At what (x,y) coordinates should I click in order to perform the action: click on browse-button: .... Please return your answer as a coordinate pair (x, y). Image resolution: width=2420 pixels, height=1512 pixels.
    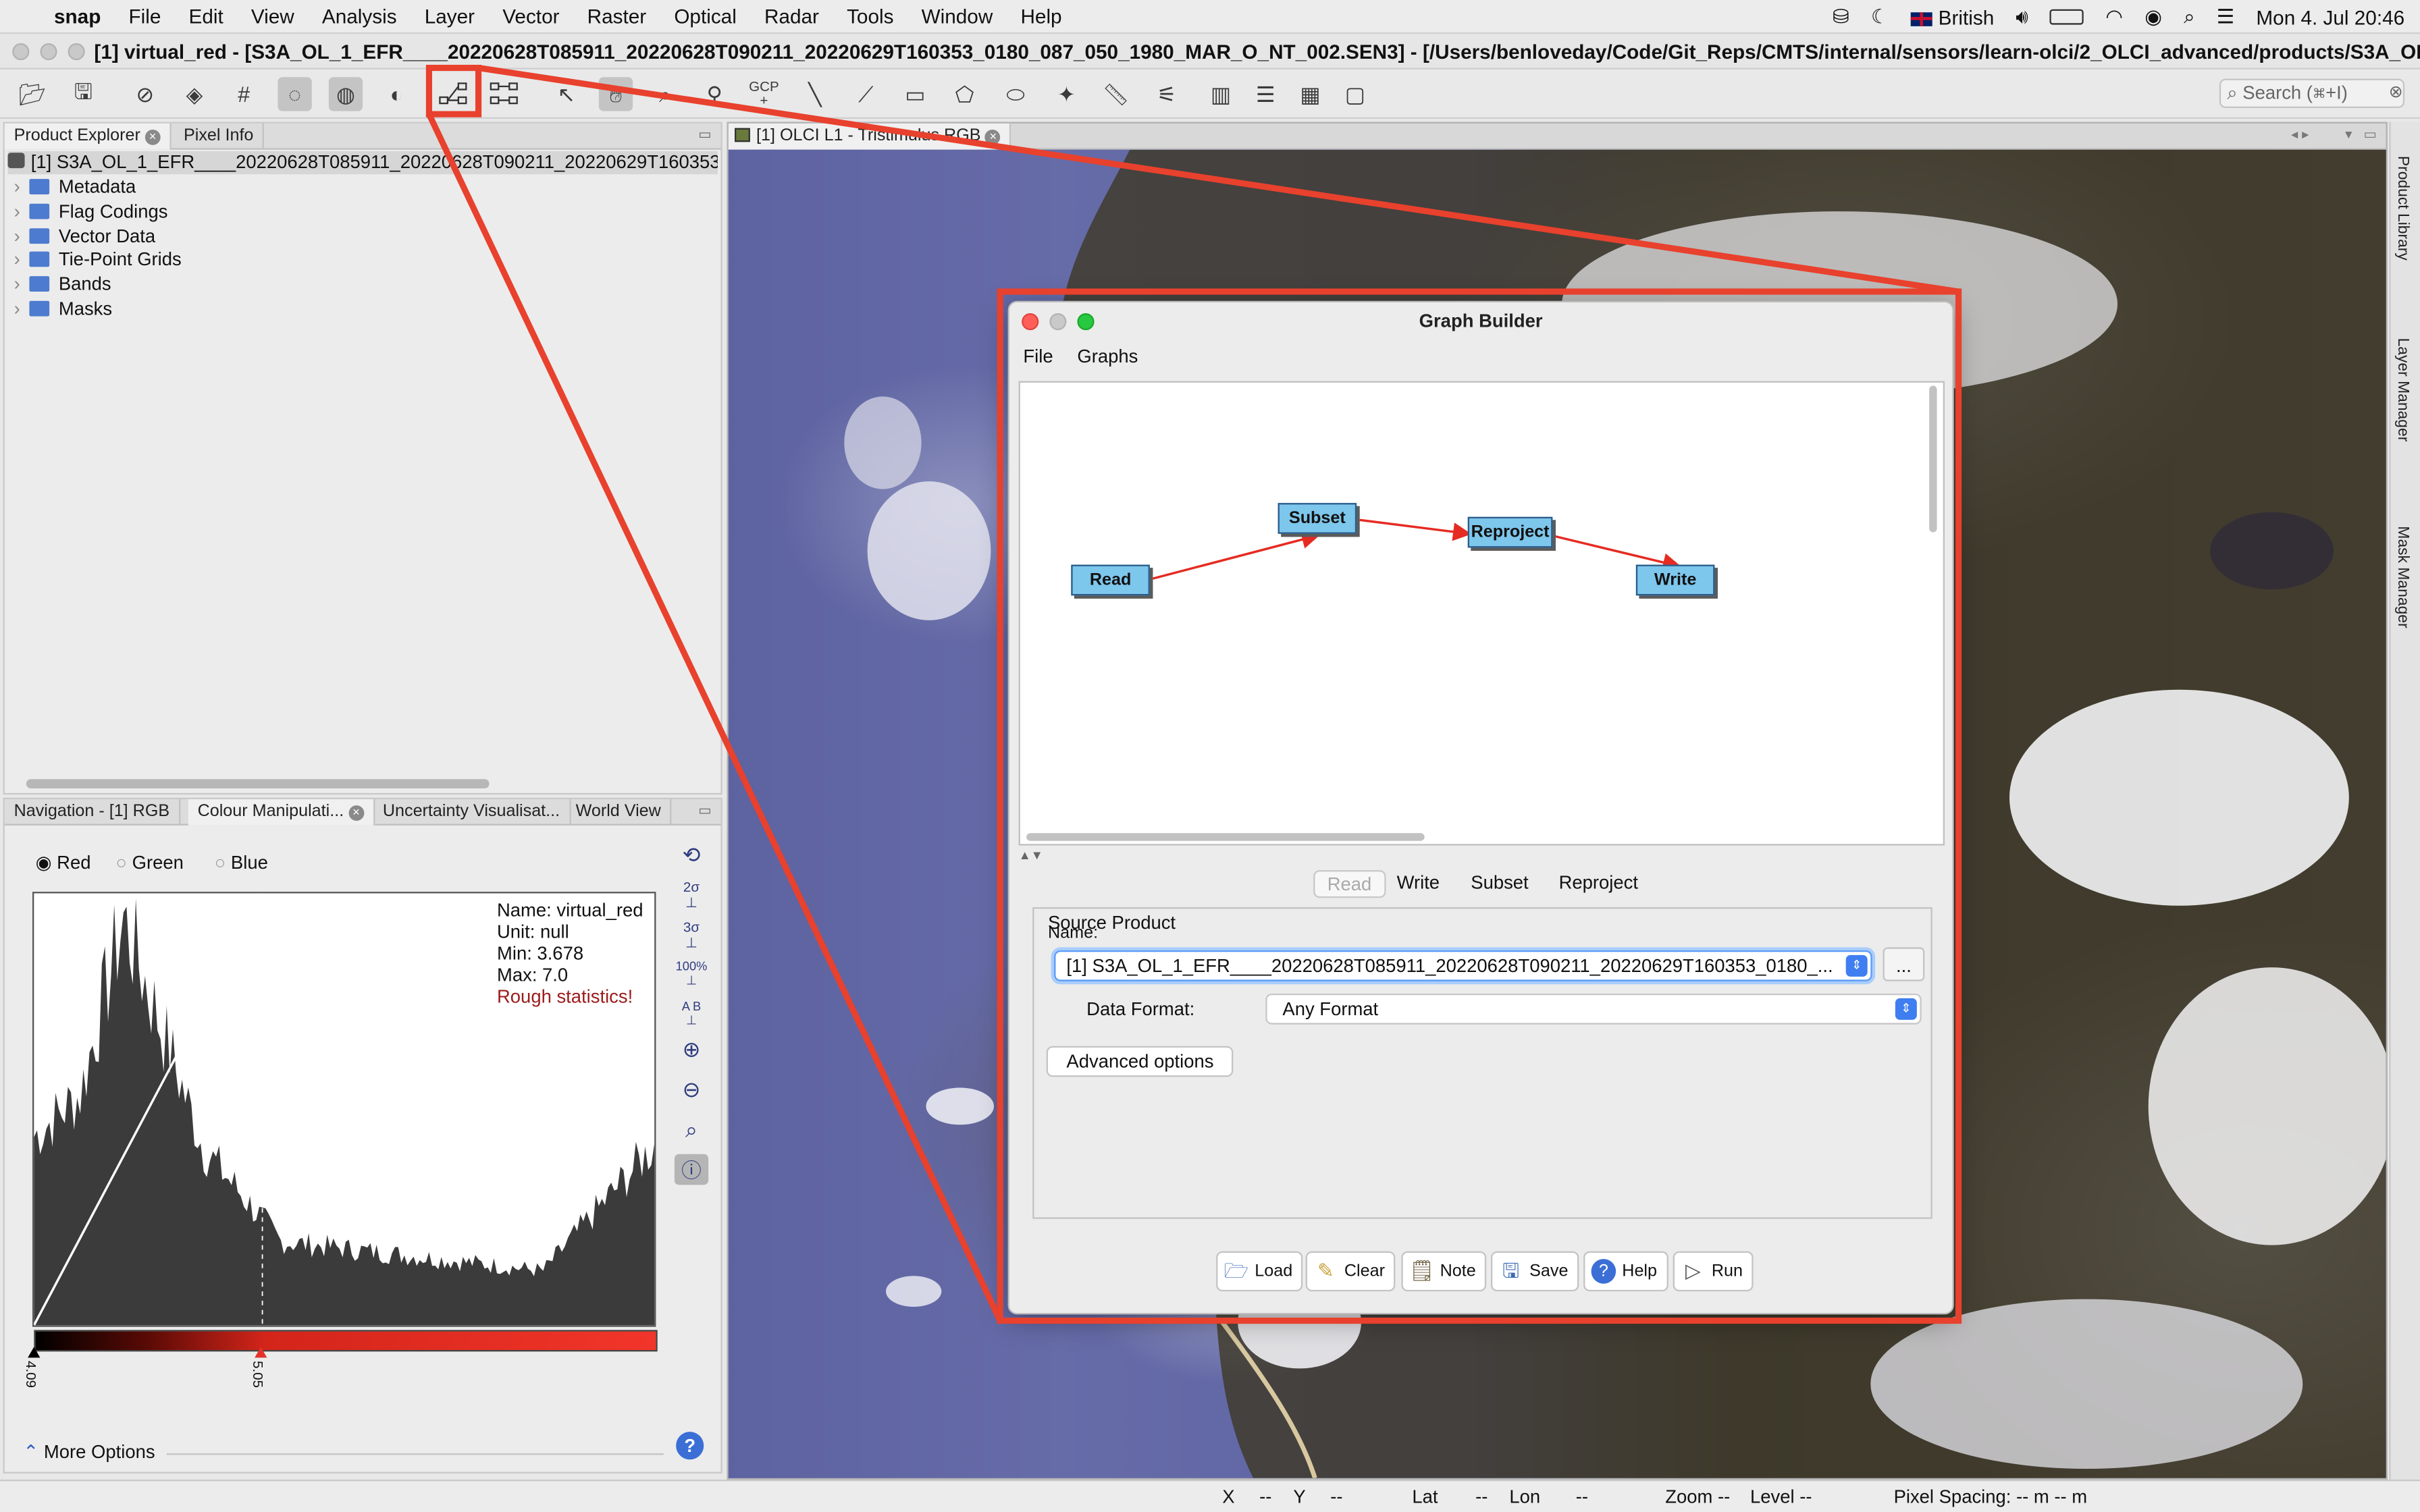
    Looking at the image, I should click on (1904, 964).